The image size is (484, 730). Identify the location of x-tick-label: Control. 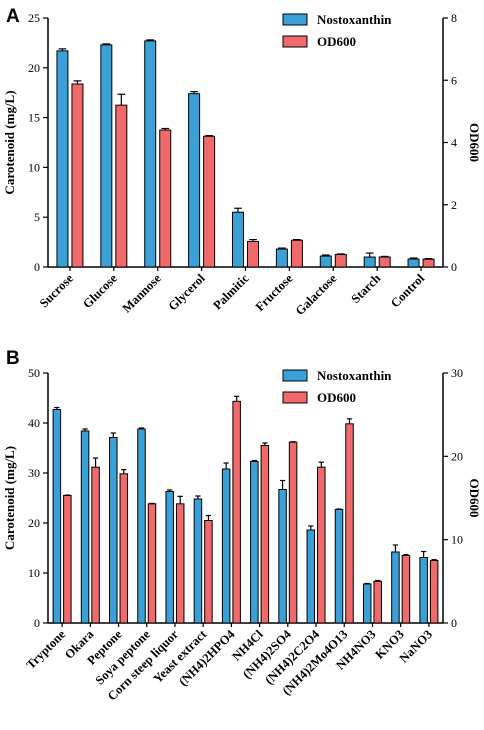
(408, 291).